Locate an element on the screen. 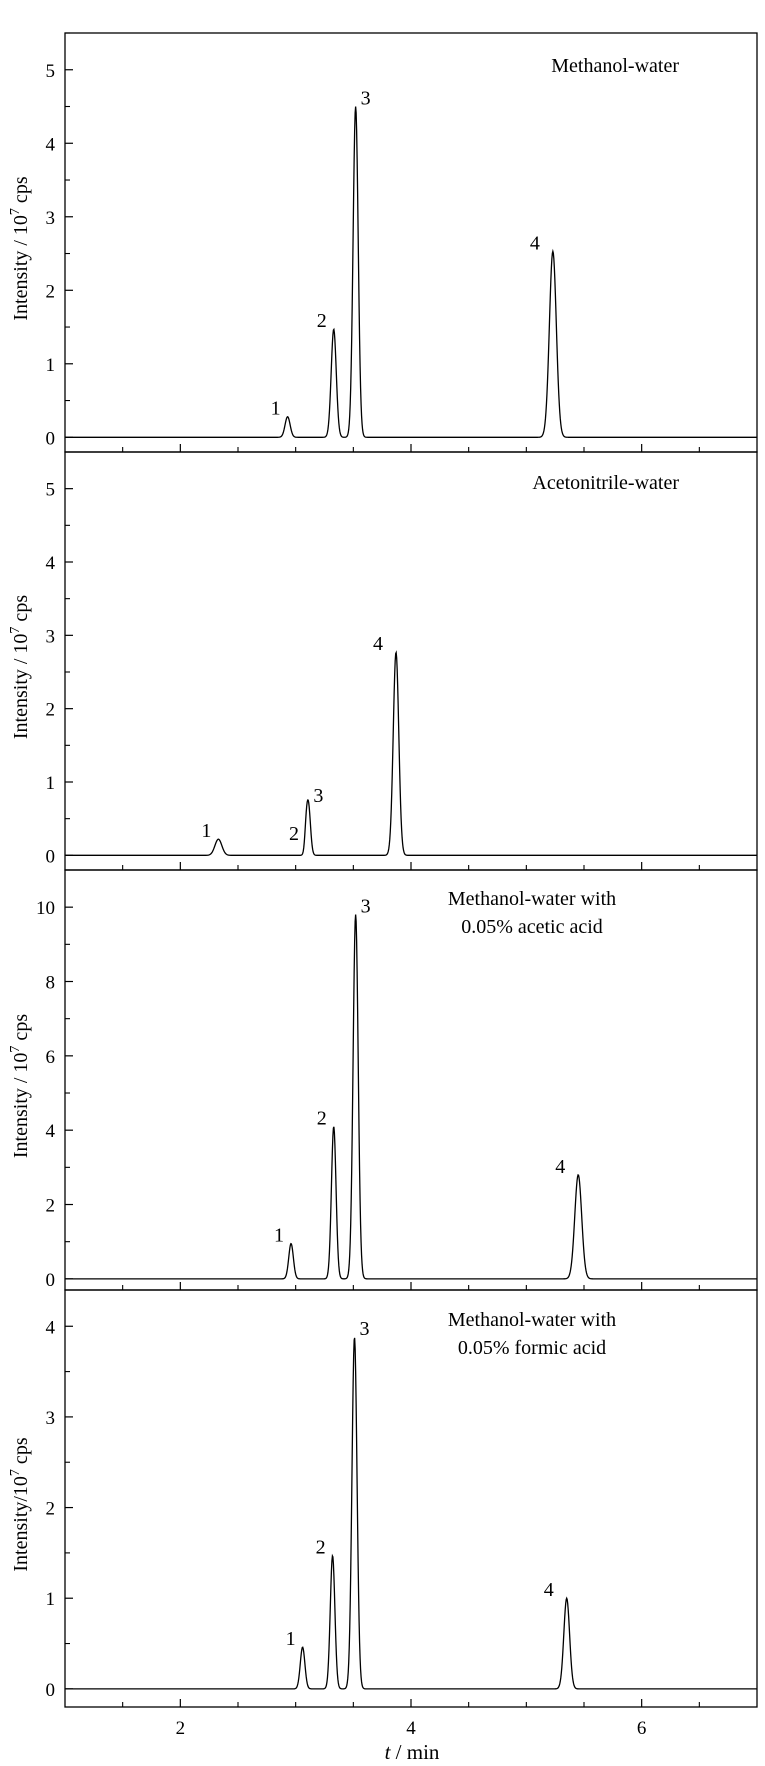  x-axis-label: t / min is located at coordinates (412, 1752).